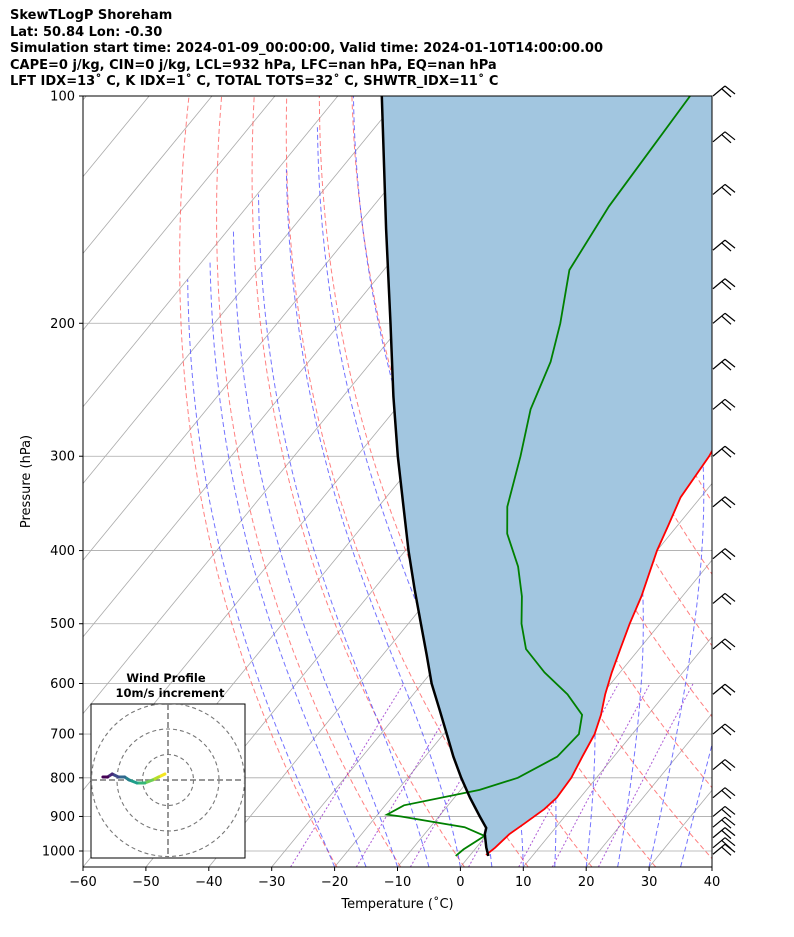  I want to click on location-text: Lat: 50.84 Lon: -0.30, so click(86, 32).